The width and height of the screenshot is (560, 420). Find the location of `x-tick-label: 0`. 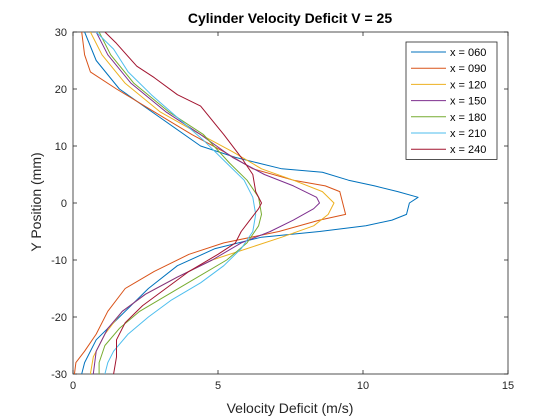

x-tick-label: 0 is located at coordinates (73, 386).